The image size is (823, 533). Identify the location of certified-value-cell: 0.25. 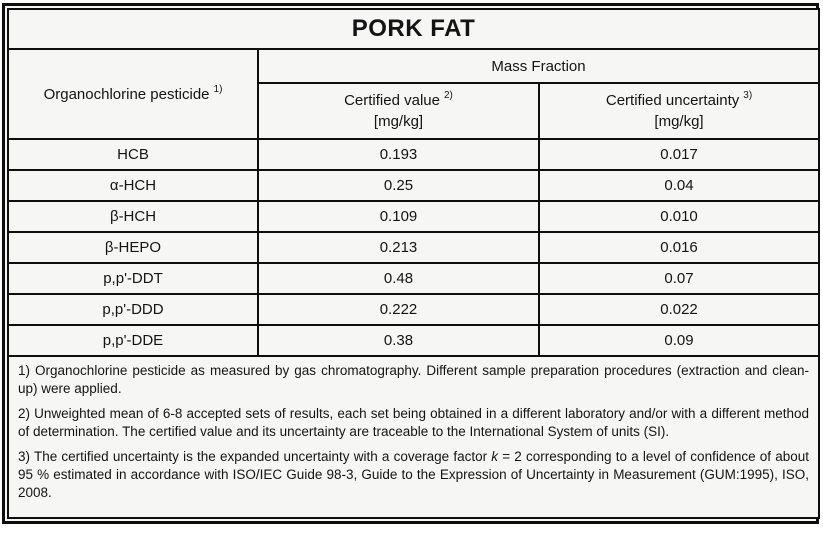
(398, 185).